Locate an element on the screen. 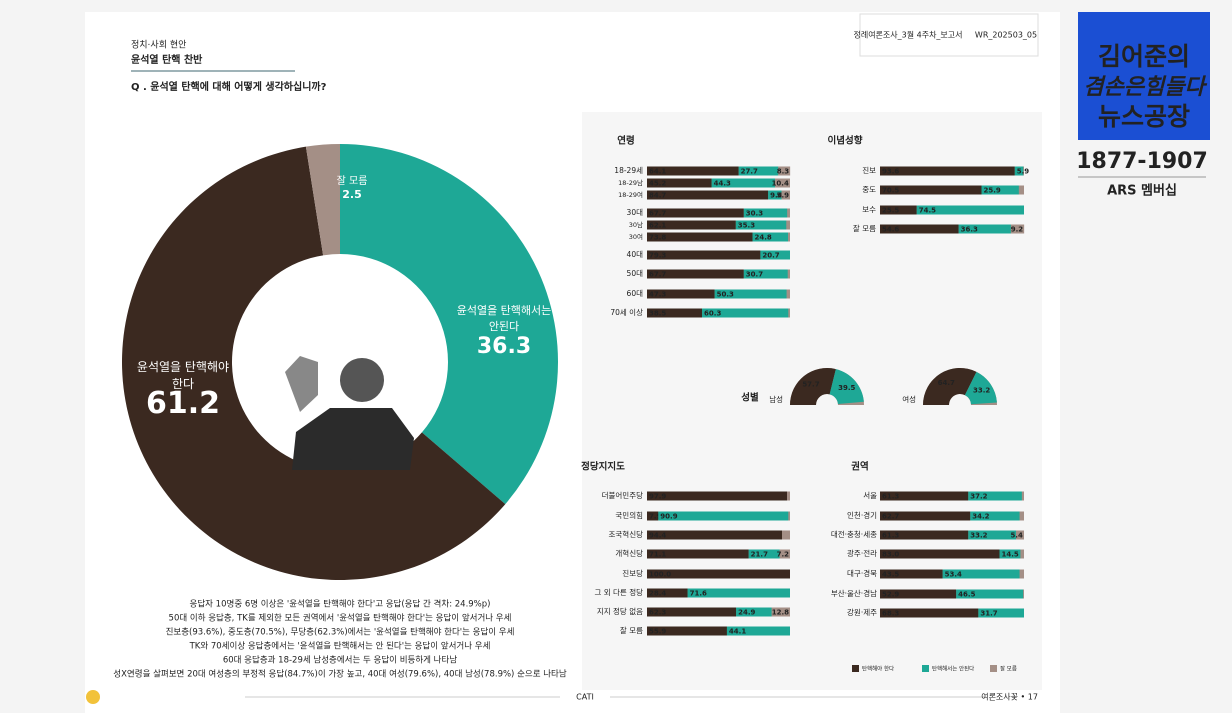 Image resolution: width=1232 pixels, height=713 pixels. section: 정치·사회 현안 is located at coordinates (158, 45).